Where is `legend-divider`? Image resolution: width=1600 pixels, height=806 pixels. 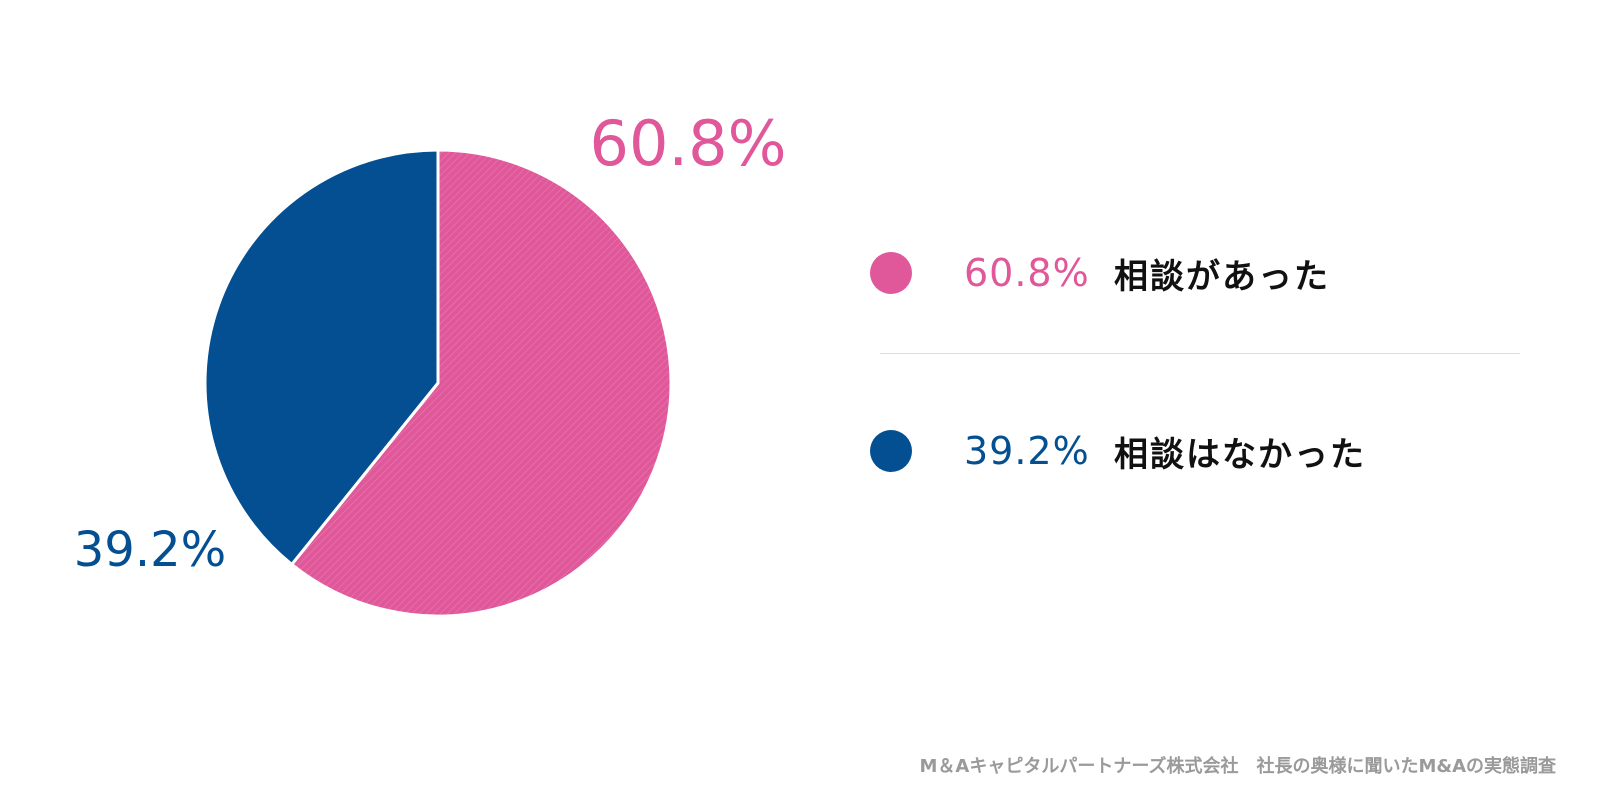
legend-divider is located at coordinates (1200, 353).